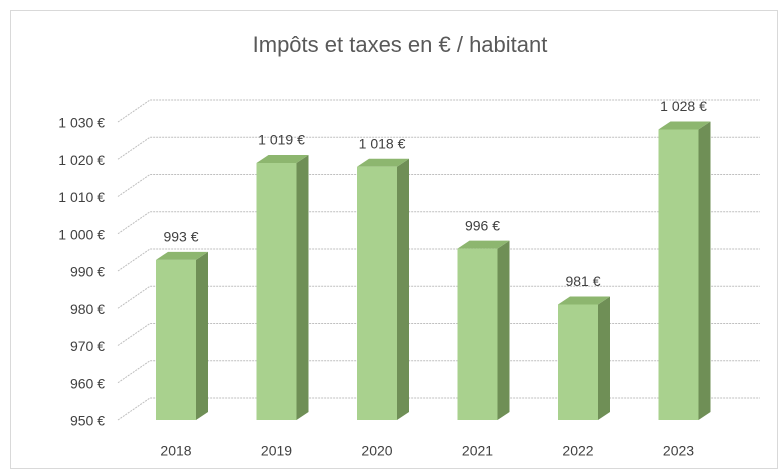 This screenshot has width=782, height=473. What do you see at coordinates (87, 421) in the screenshot?
I see `y-tick-label: 950 €` at bounding box center [87, 421].